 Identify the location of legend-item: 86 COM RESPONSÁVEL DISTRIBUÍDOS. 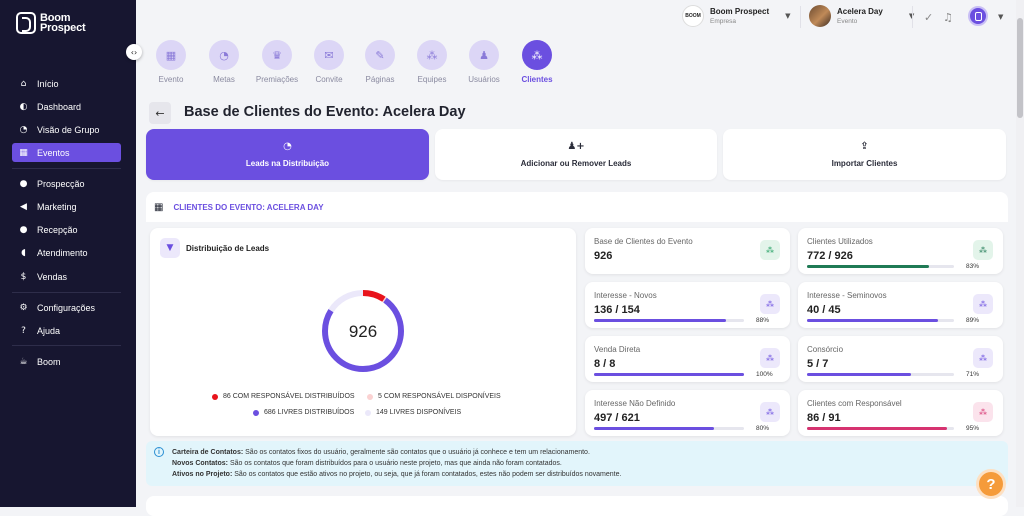
(283, 396).